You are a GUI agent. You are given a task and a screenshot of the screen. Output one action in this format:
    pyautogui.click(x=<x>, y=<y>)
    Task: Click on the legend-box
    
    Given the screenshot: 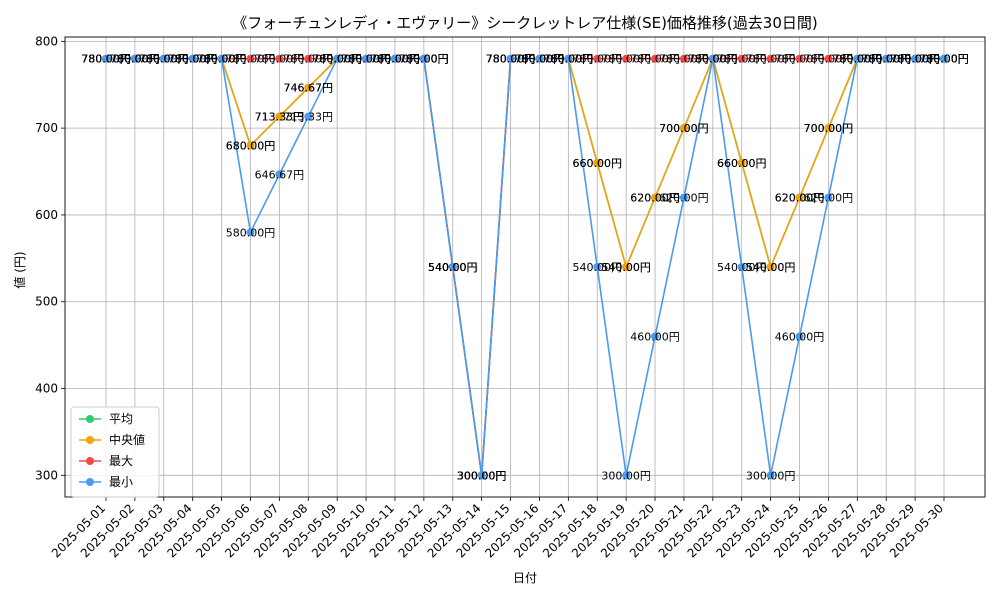 What is the action you would take?
    pyautogui.click(x=115, y=452)
    